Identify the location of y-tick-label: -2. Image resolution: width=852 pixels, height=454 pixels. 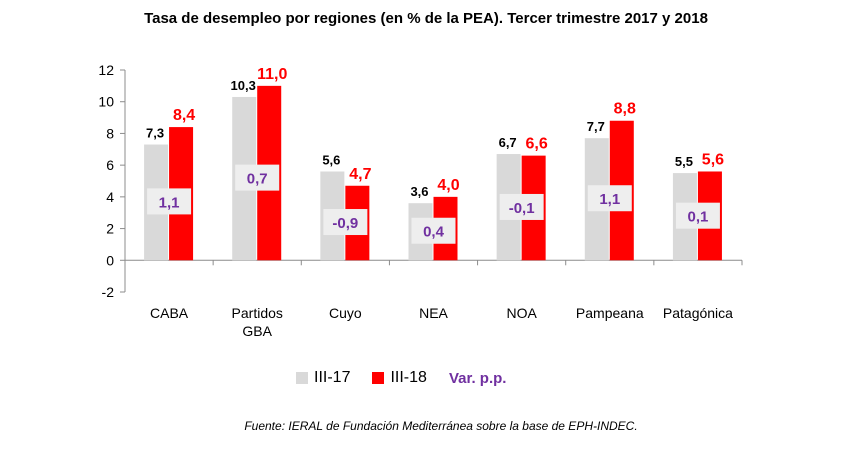
(108, 292).